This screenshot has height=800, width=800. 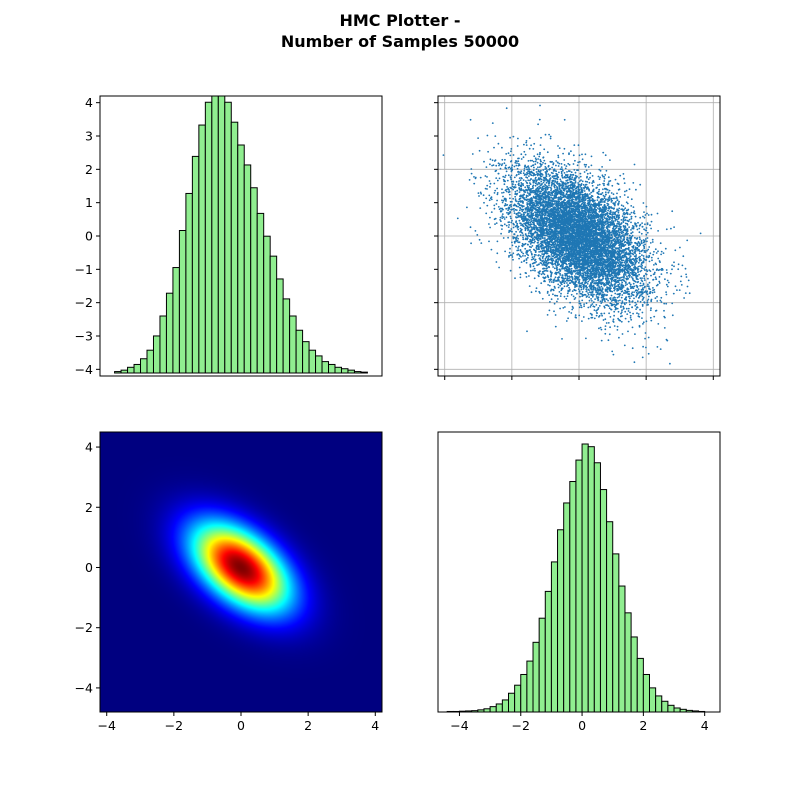 I want to click on figure-title-line-2: Number of Samples 50000, so click(x=400, y=41).